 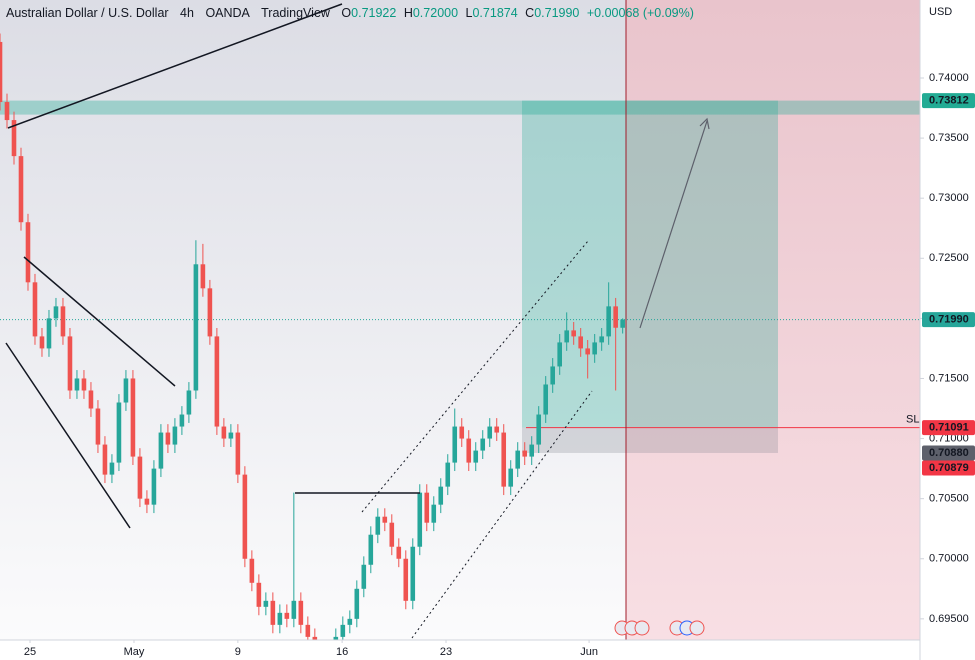 I want to click on ohlc-key: H, so click(x=408, y=13).